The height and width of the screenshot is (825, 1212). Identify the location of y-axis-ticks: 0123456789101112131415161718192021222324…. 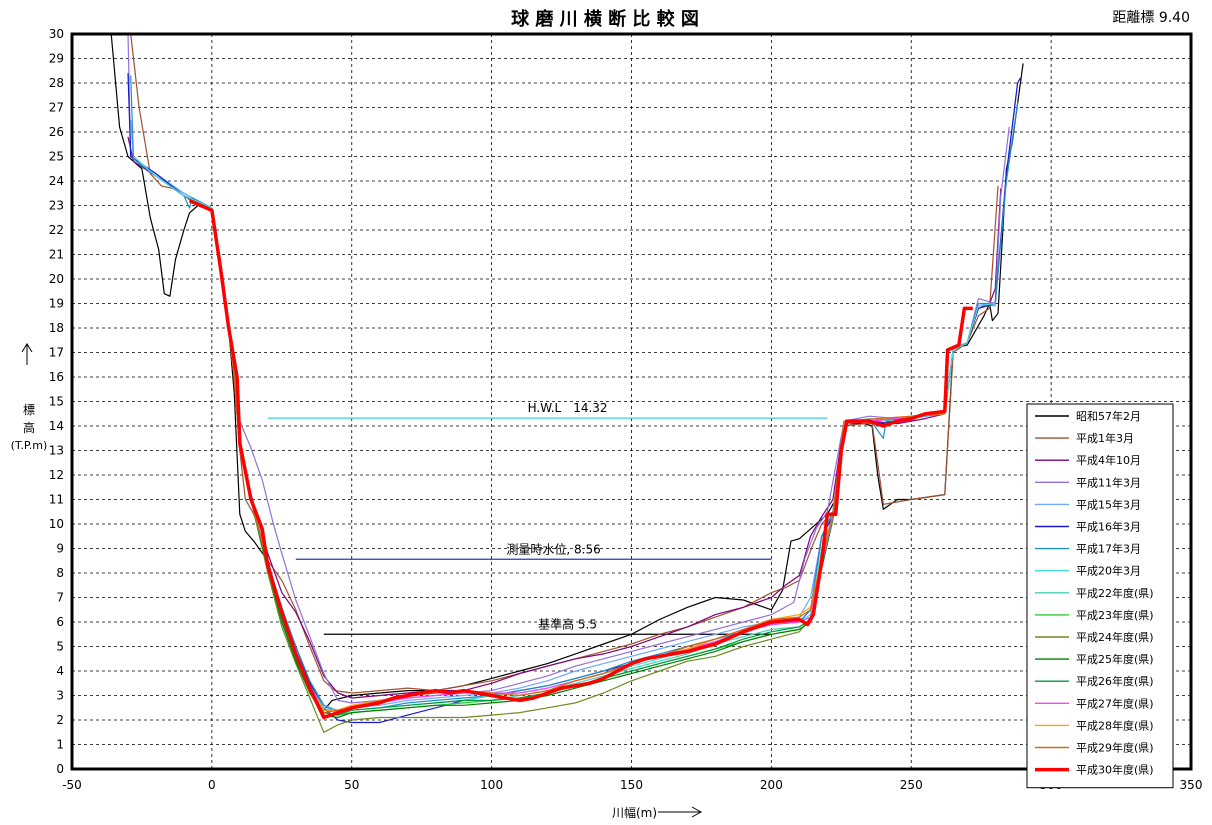
(56, 401).